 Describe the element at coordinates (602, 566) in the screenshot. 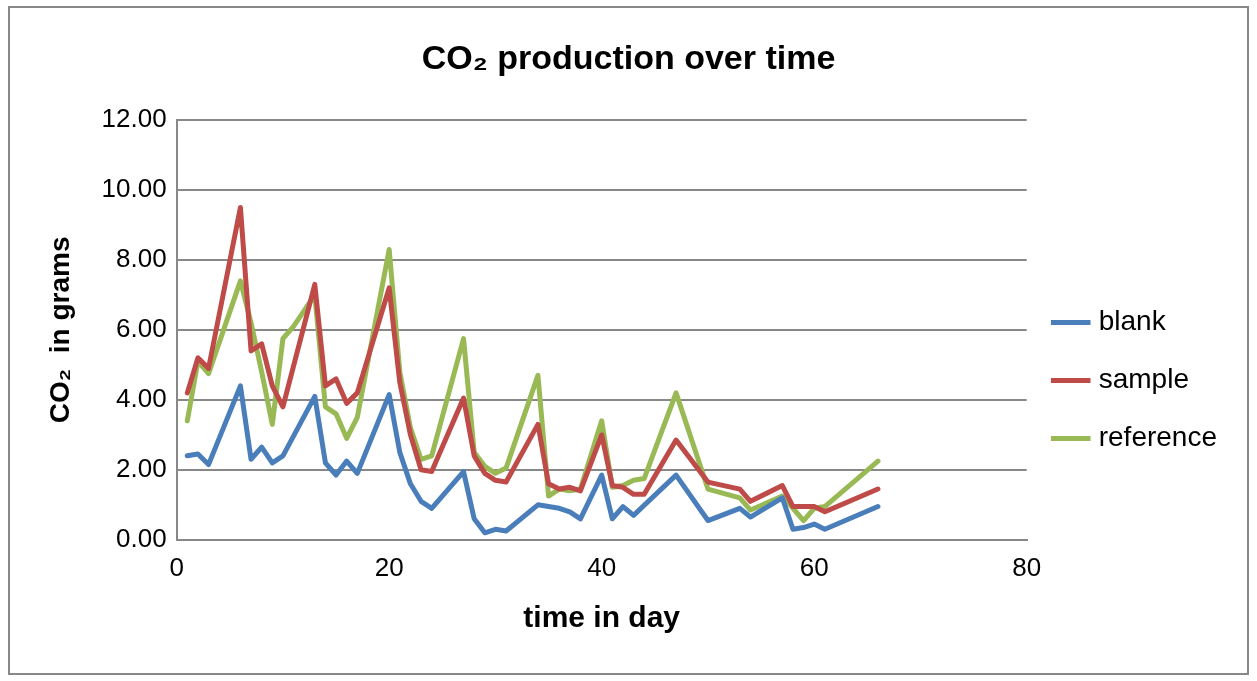

I see `x-tick-label: 40` at that location.